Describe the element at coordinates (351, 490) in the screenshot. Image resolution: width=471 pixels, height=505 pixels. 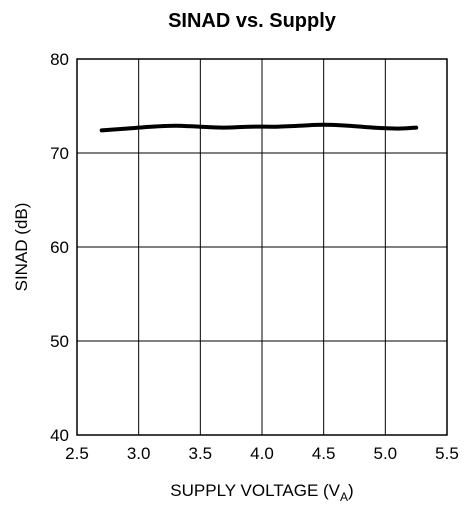
I see `x-axis-label-suffix: )` at that location.